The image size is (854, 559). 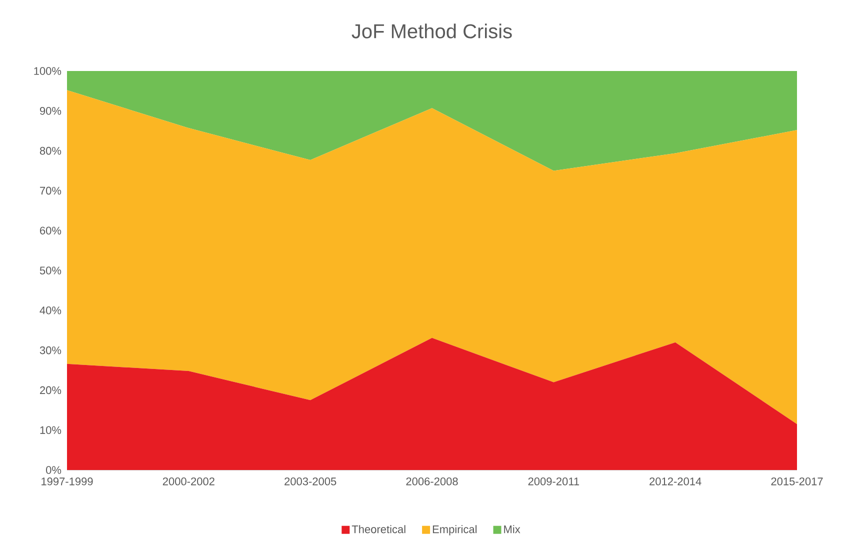 I want to click on x-tick-label: 2009-2011, so click(x=554, y=482).